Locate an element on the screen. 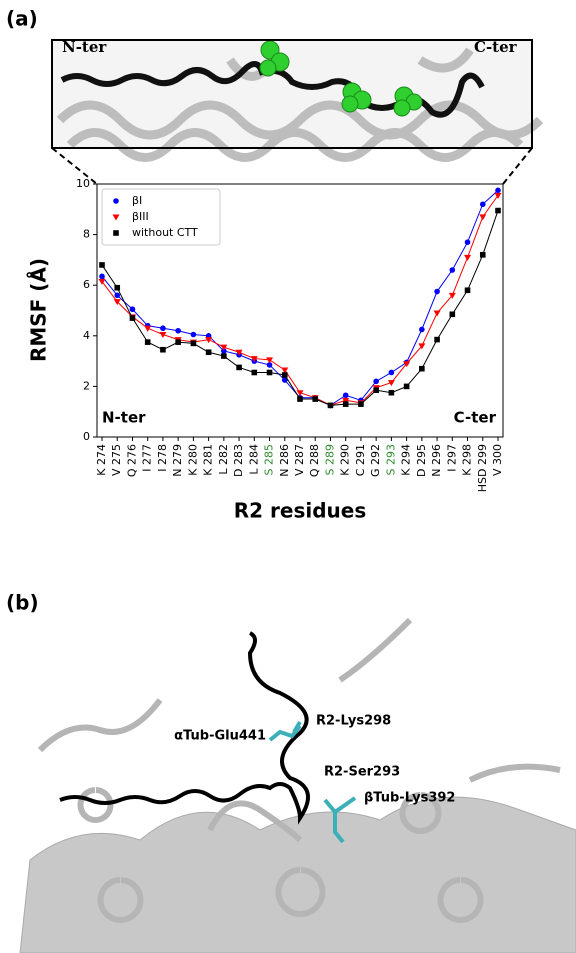  panel-label: (a) is located at coordinates (22, 19).